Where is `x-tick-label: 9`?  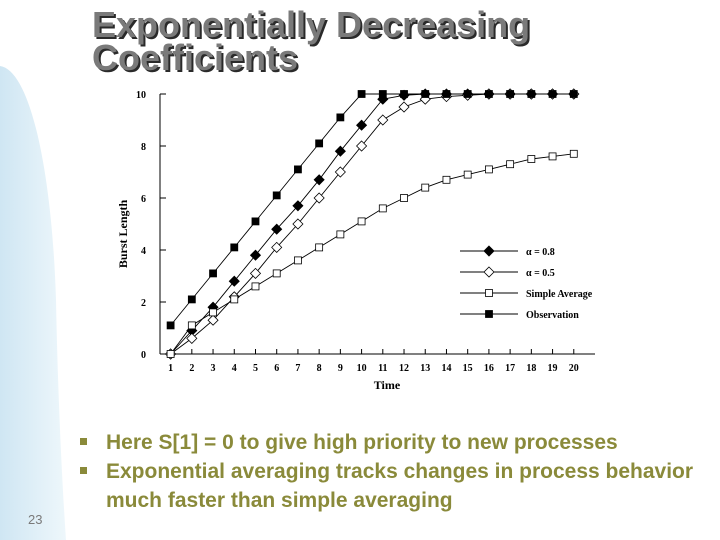 x-tick-label: 9 is located at coordinates (340, 368).